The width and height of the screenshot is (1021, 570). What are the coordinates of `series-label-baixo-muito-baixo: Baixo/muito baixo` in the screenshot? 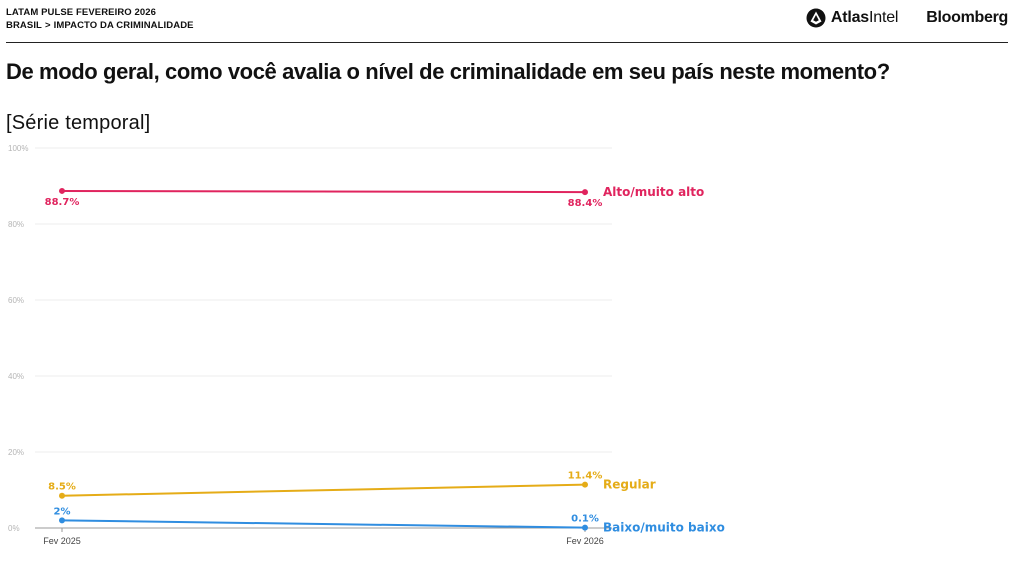 It's located at (664, 528).